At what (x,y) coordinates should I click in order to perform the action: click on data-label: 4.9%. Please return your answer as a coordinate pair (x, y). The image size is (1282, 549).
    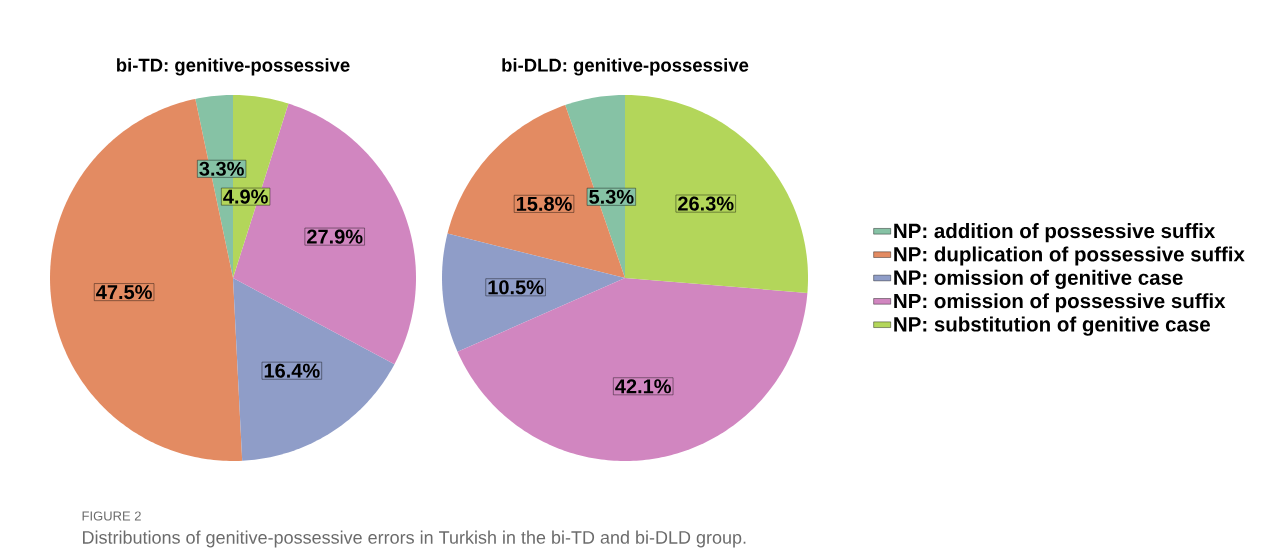
    Looking at the image, I should click on (245, 196).